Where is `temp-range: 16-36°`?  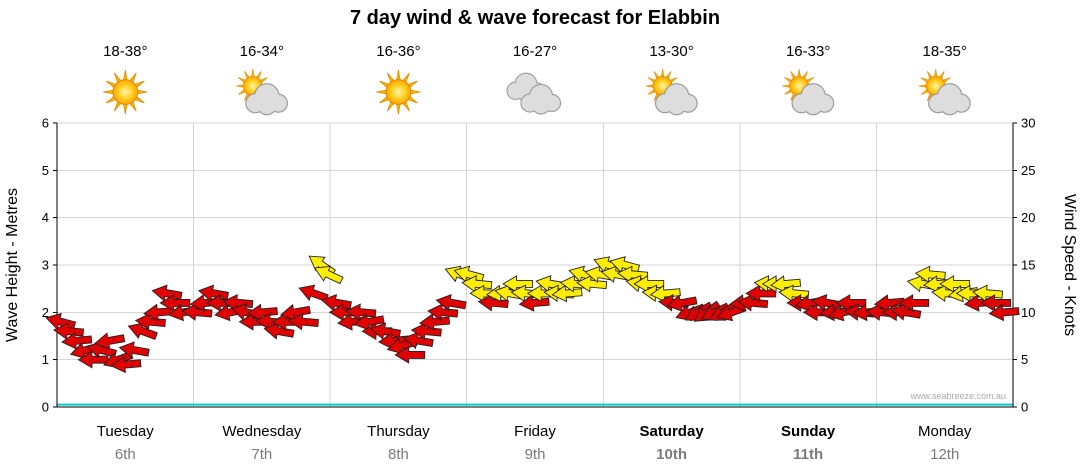
temp-range: 16-36° is located at coordinates (398, 51).